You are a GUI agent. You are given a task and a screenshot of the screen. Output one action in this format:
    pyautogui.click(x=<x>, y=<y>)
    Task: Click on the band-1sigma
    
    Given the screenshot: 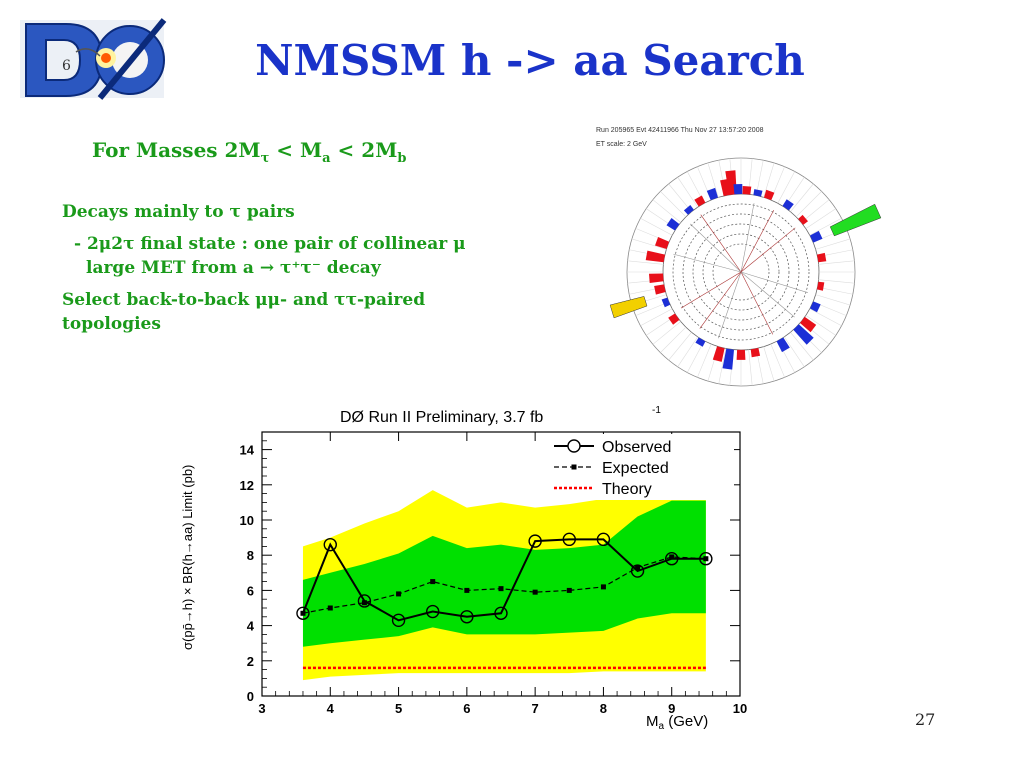 What is the action you would take?
    pyautogui.click(x=504, y=573)
    